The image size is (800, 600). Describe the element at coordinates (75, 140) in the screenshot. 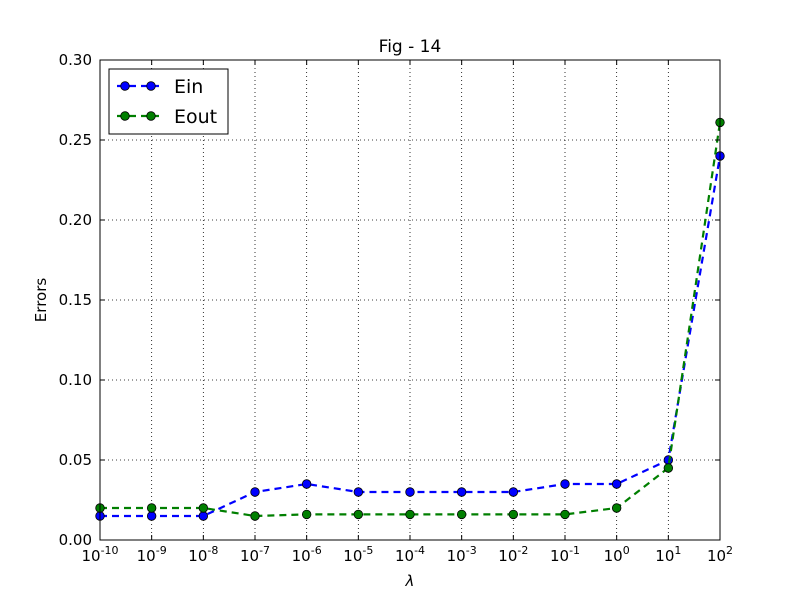

I see `y-tick-label: 0.25` at that location.